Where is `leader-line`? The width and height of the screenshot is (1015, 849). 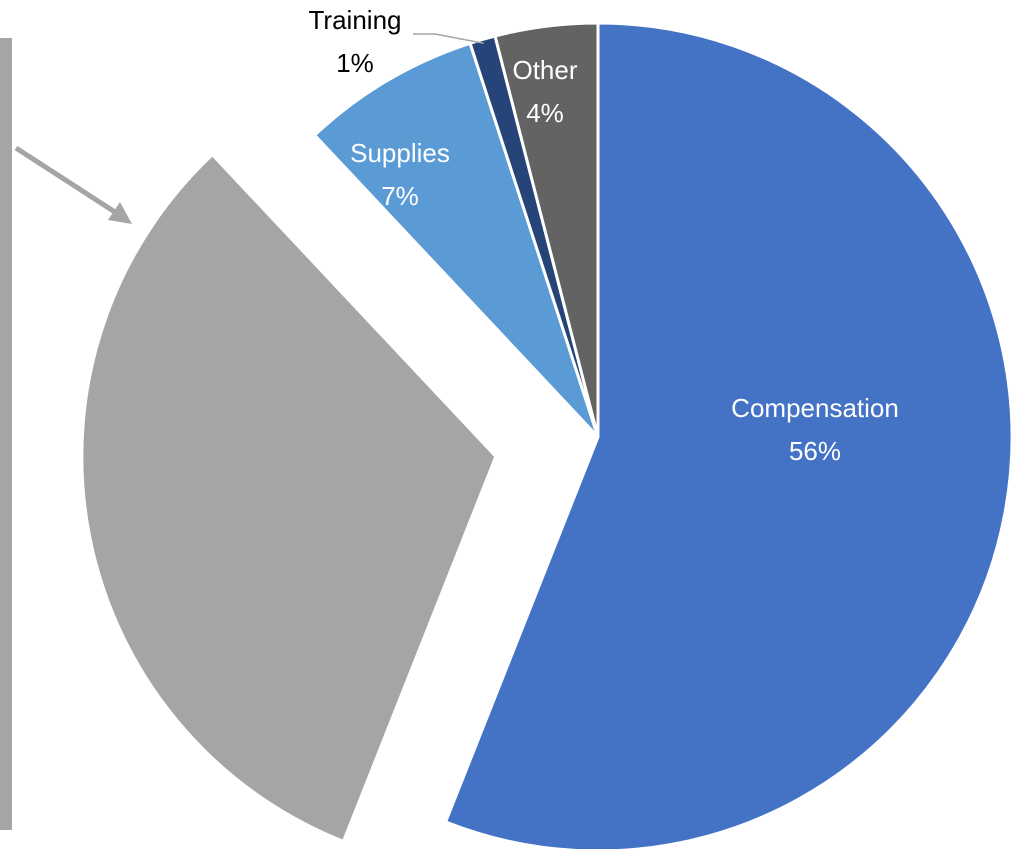
leader-line is located at coordinates (448, 39).